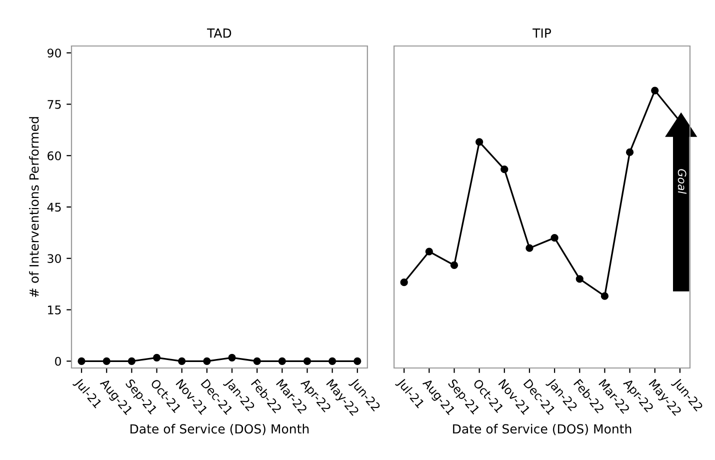 The height and width of the screenshot is (460, 715). What do you see at coordinates (54, 259) in the screenshot?
I see `y-tick-label: 30` at bounding box center [54, 259].